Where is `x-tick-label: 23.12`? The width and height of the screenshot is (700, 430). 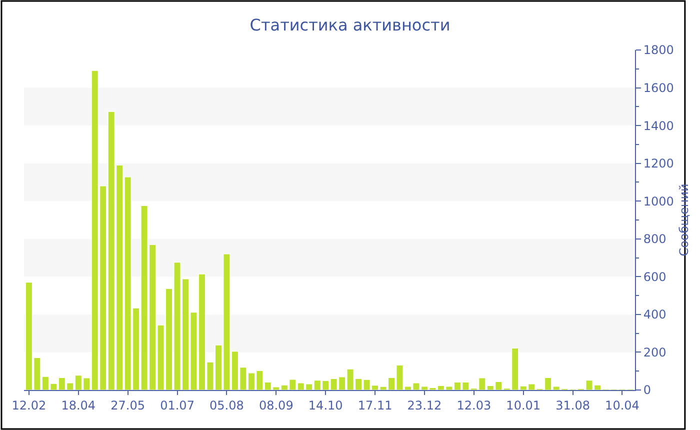
x-tick-label: 23.12 is located at coordinates (424, 405).